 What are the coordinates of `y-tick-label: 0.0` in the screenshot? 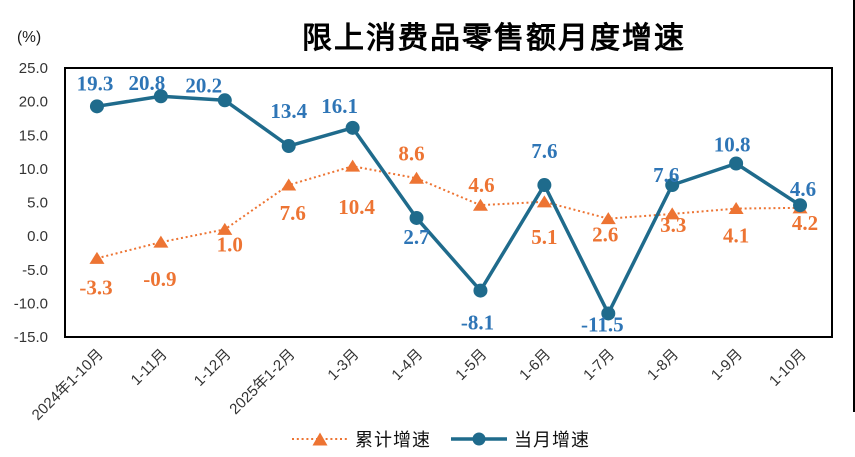 It's located at (37, 236).